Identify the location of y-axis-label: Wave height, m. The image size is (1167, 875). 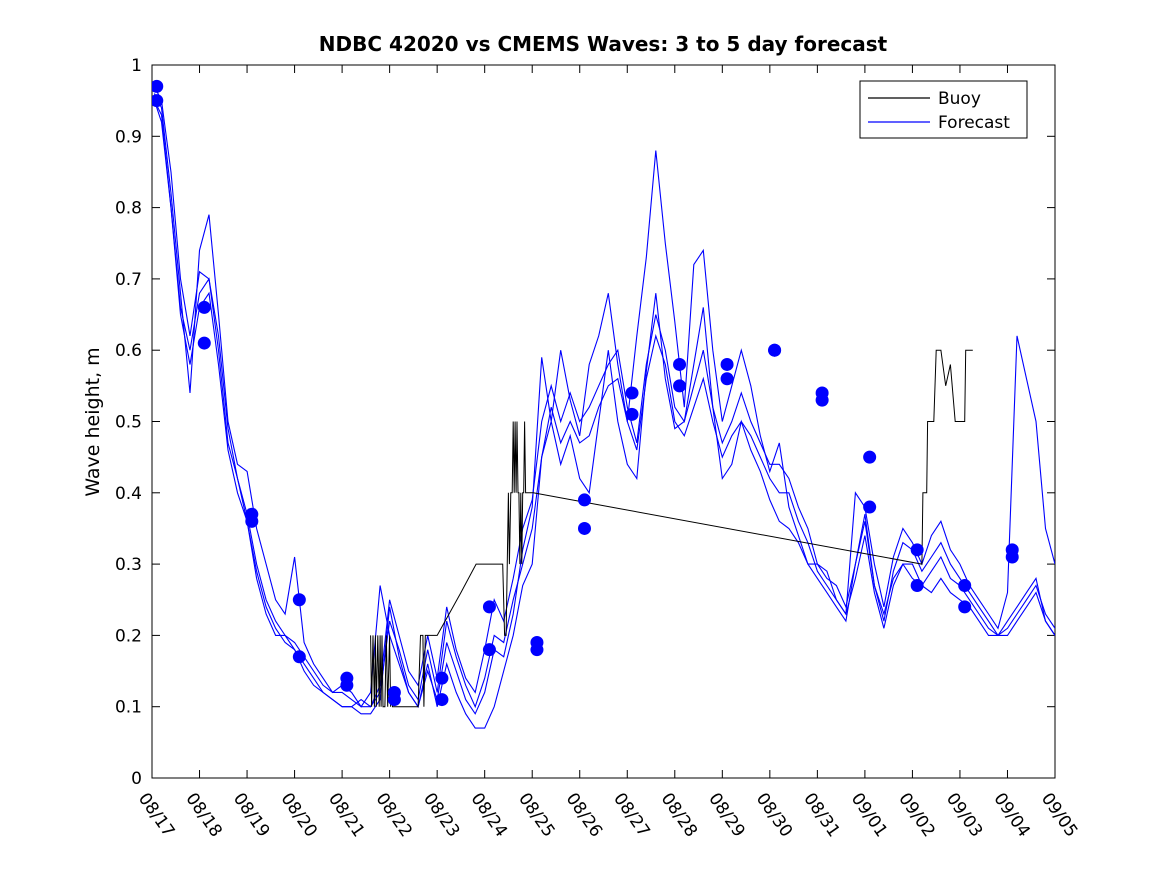
(93, 421).